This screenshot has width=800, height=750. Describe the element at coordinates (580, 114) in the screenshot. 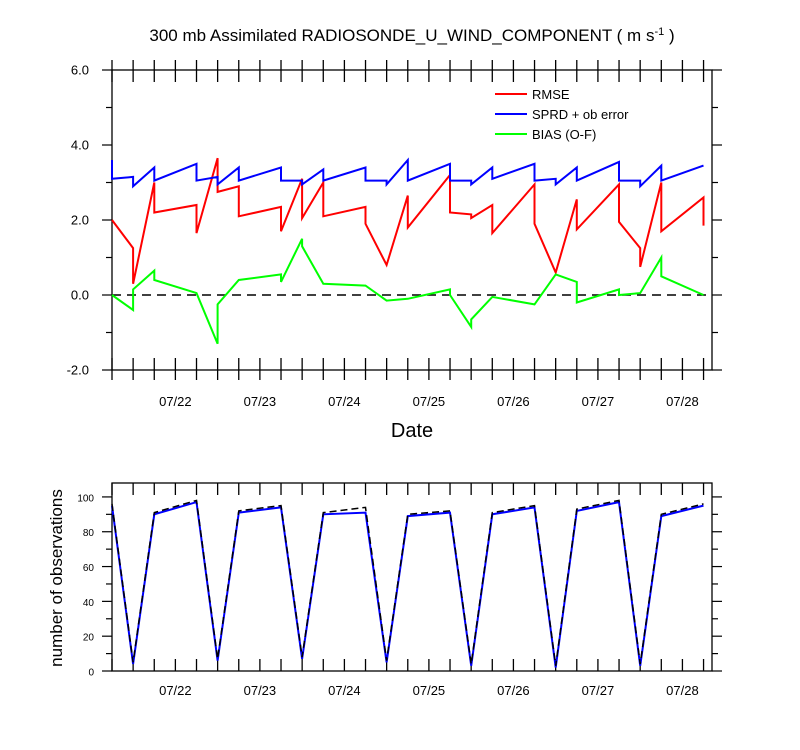

I see `legend-label: SPRD + ob error` at that location.